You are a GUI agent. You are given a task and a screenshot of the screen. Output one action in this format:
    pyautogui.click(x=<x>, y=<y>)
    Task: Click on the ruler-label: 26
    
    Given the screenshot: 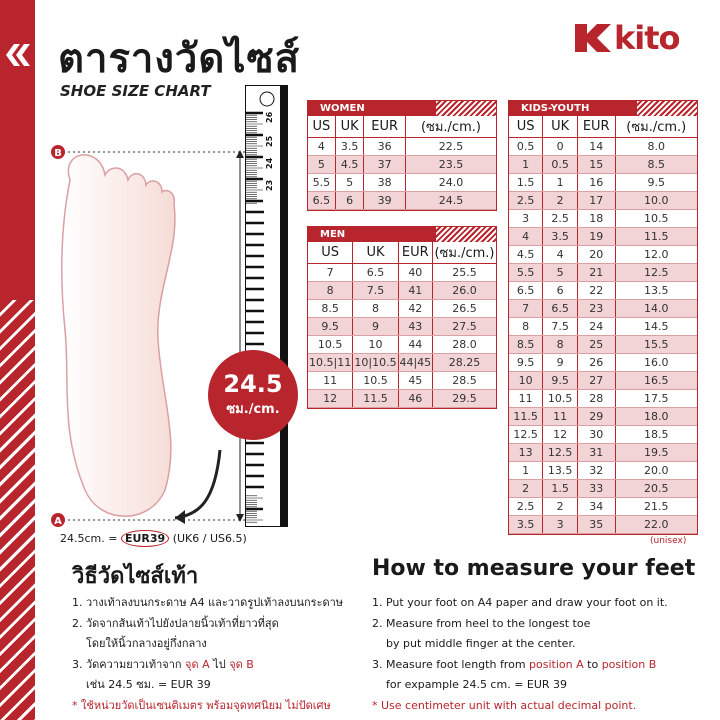 What is the action you would take?
    pyautogui.click(x=269, y=117)
    